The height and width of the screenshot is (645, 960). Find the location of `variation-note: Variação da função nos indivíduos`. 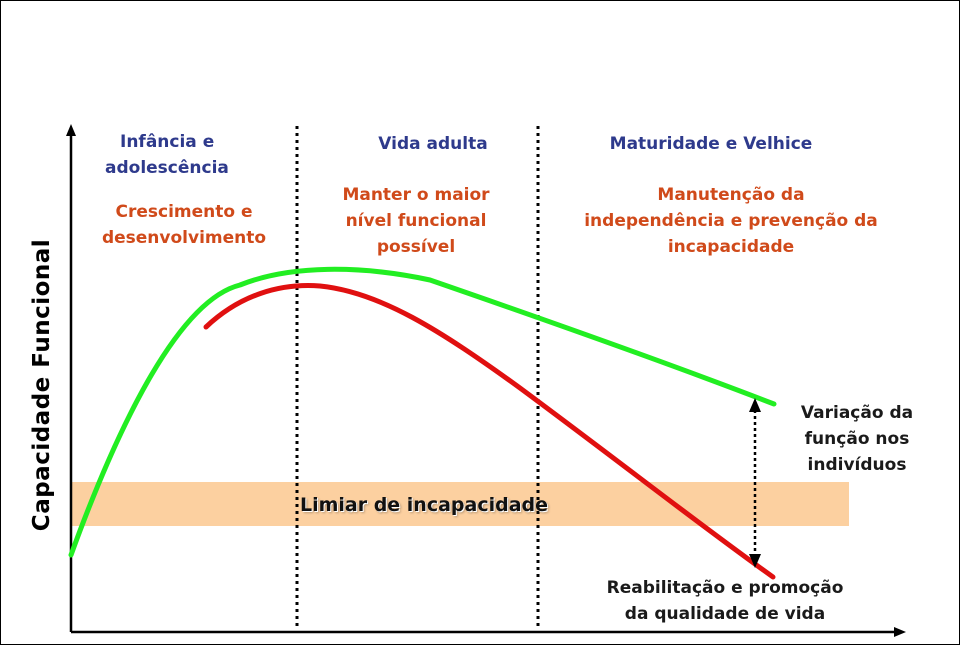

variation-note: Variação da função nos indivíduos is located at coordinates (857, 439).